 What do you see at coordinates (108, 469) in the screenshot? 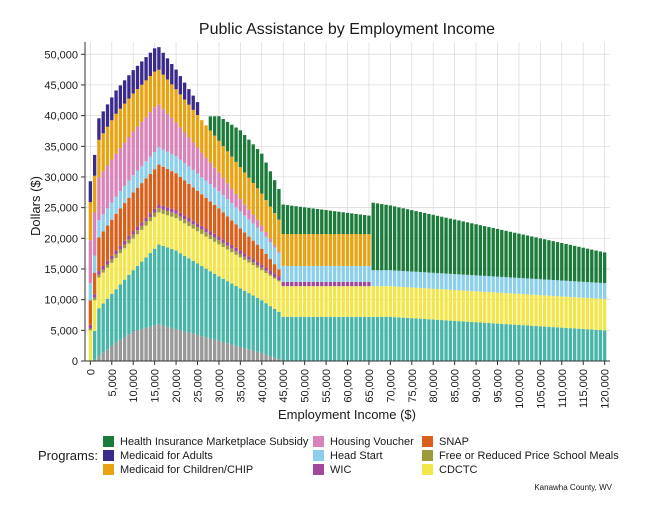
I see `legend-swatch` at bounding box center [108, 469].